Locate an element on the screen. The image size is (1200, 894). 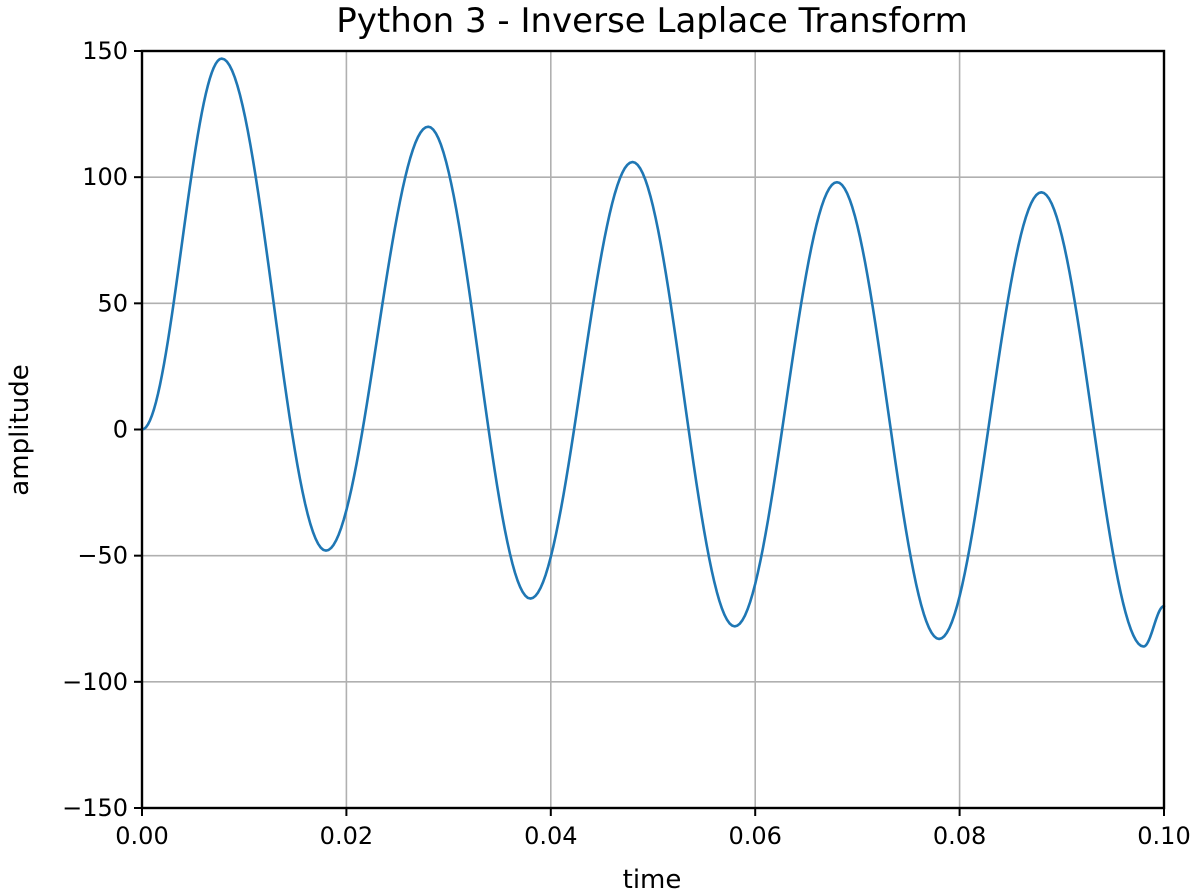
x-tick-label: 0.10 is located at coordinates (1163, 836).